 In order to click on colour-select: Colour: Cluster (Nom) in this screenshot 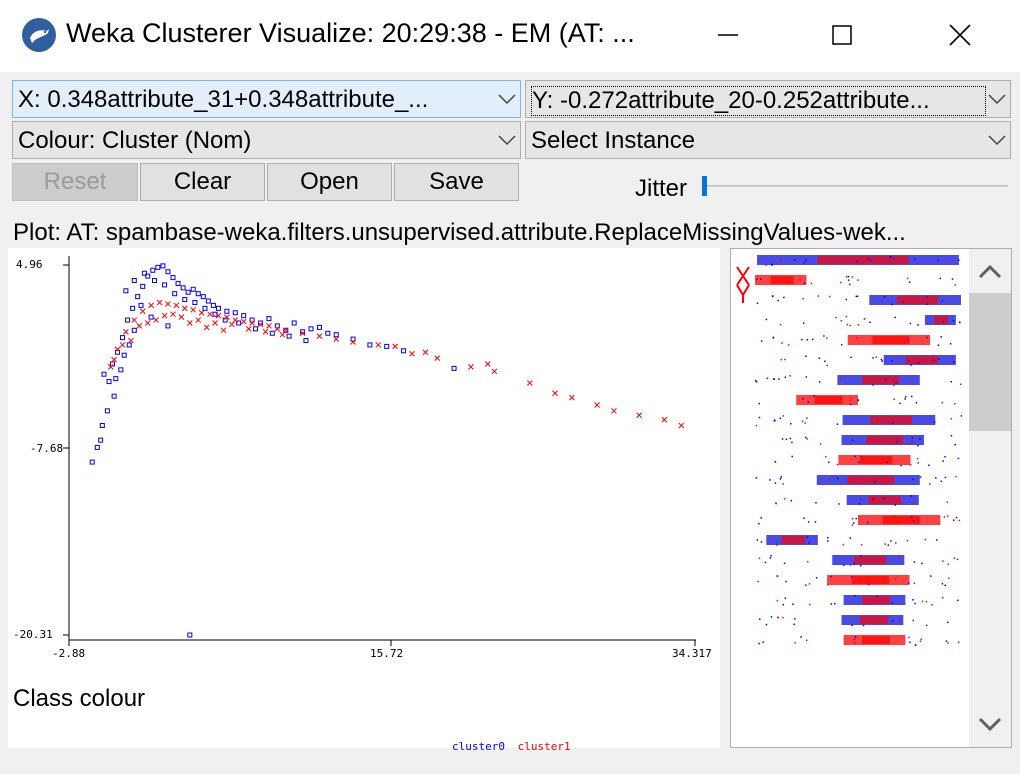, I will do `click(266, 140)`.